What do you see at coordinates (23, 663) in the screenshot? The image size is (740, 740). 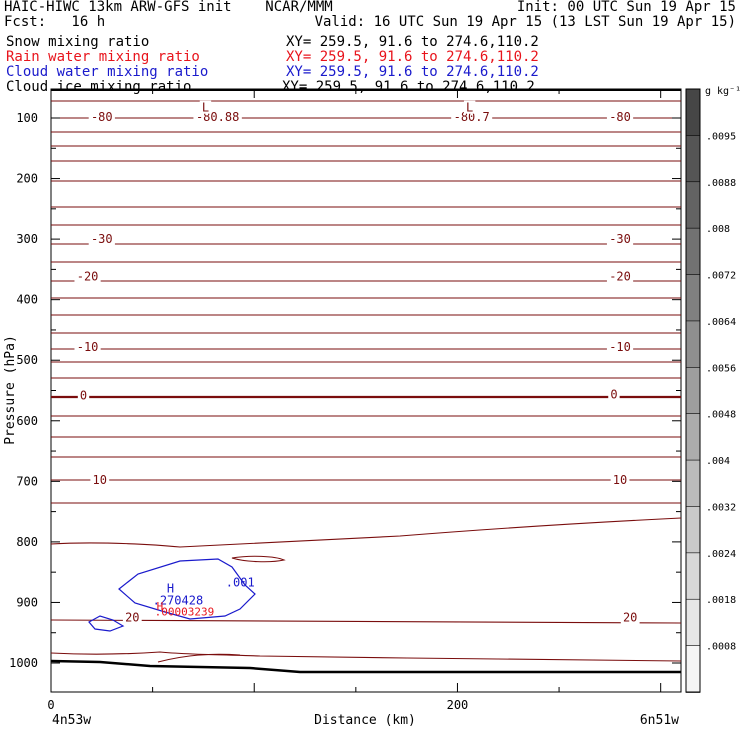 I see `y-tick-label: 1000` at bounding box center [23, 663].